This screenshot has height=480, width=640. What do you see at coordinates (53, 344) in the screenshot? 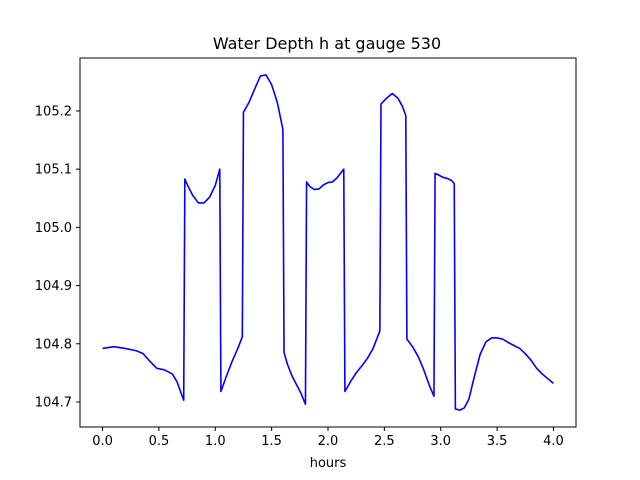
I see `y-tick-label: 104.8` at bounding box center [53, 344].